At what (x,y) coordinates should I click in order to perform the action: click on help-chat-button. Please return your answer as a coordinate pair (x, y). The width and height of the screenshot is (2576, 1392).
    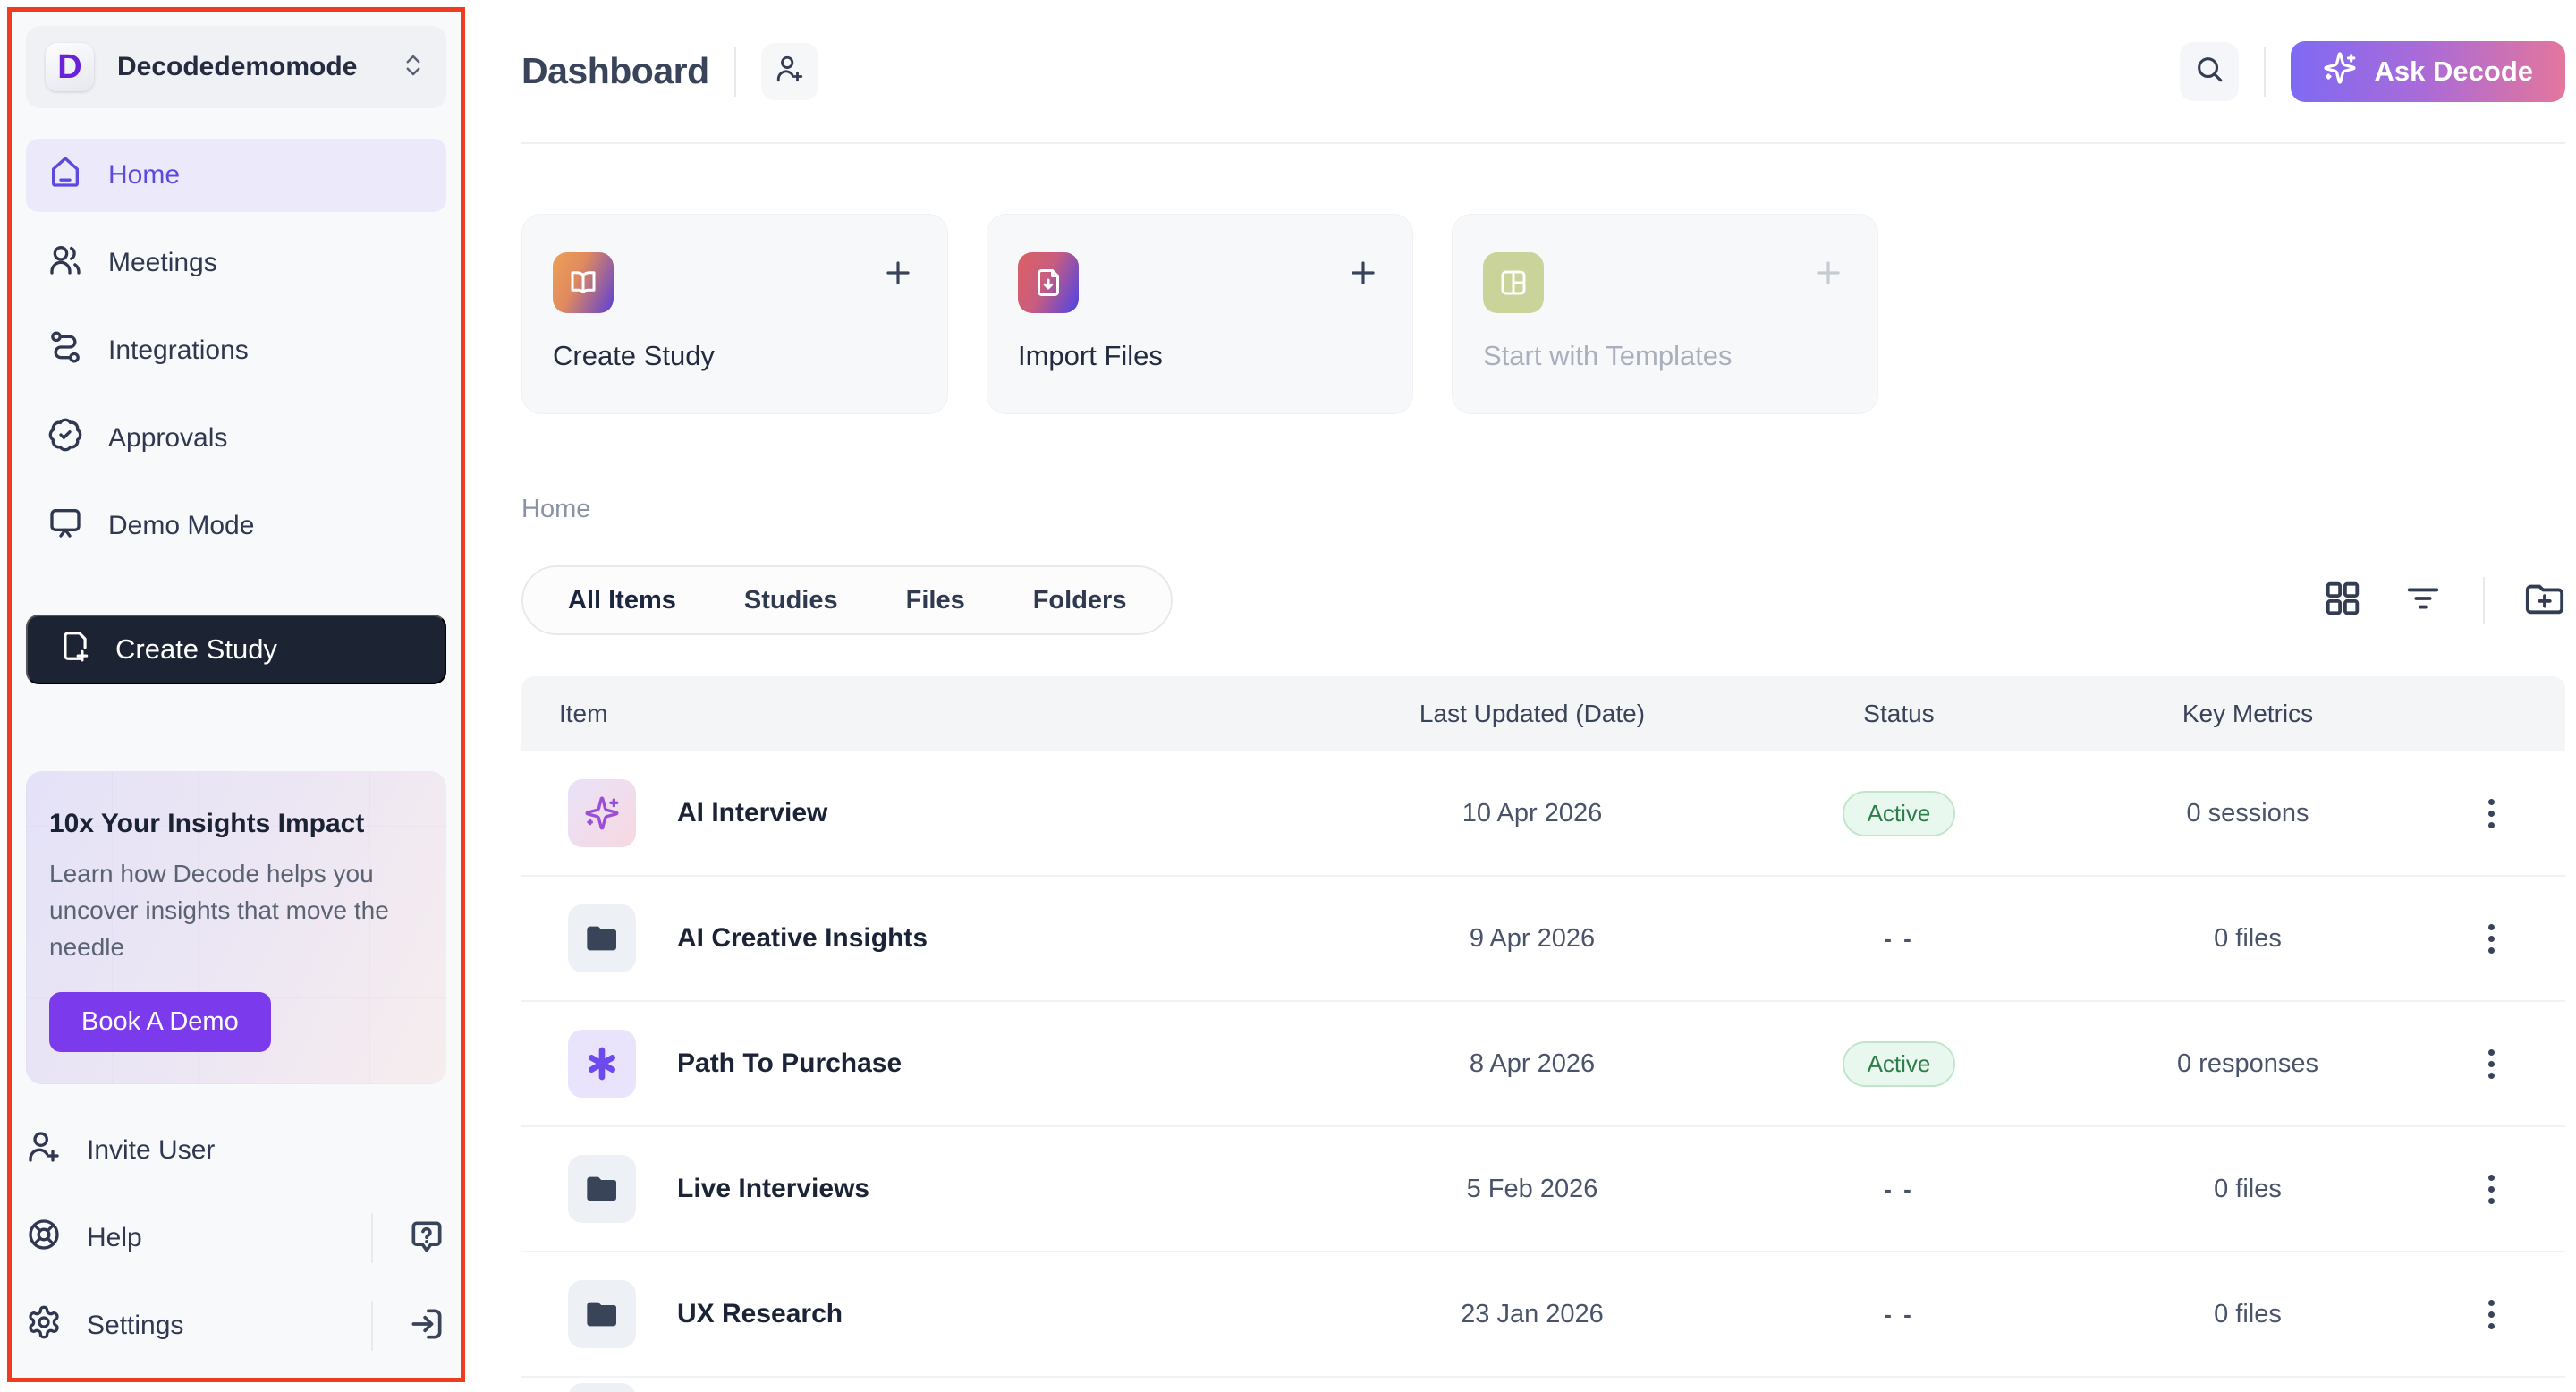
    Looking at the image, I should click on (426, 1238).